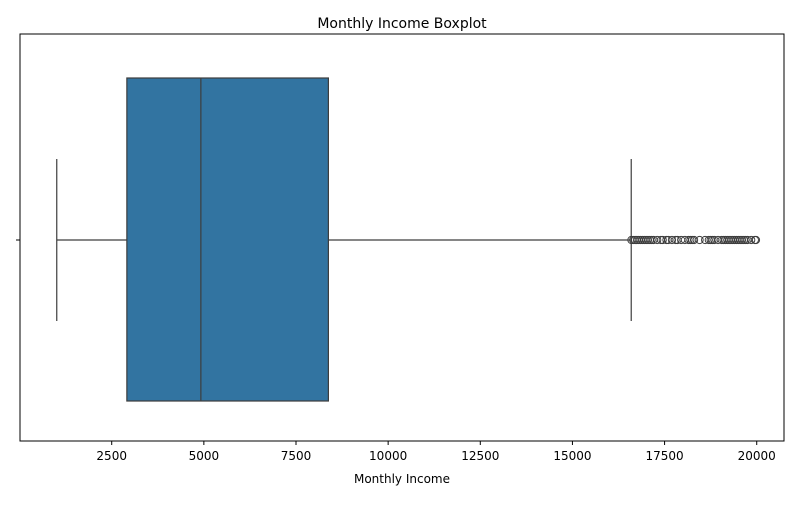  Describe the element at coordinates (296, 456) in the screenshot. I see `x-tick-label: 7500` at that location.